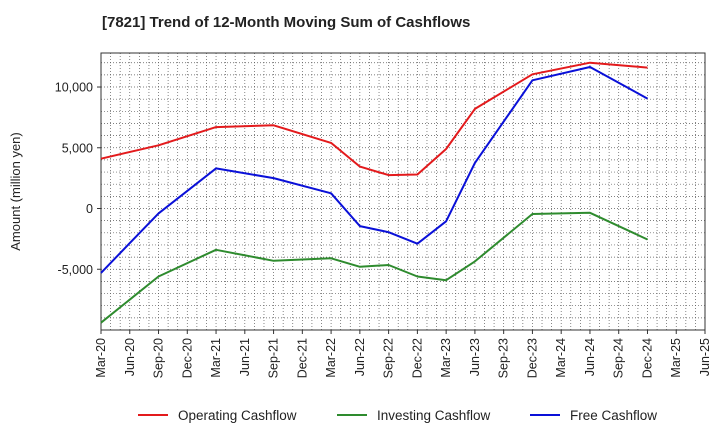 The height and width of the screenshot is (440, 720). I want to click on x-tick-label: Jun-22, so click(360, 357).